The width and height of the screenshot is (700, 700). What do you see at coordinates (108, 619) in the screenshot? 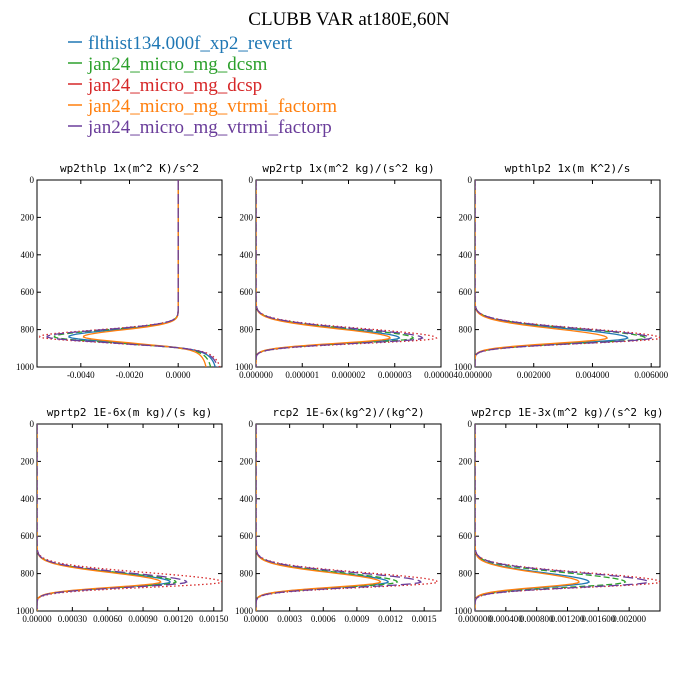
I see `x-tick-label: 0.00060` at bounding box center [108, 619].